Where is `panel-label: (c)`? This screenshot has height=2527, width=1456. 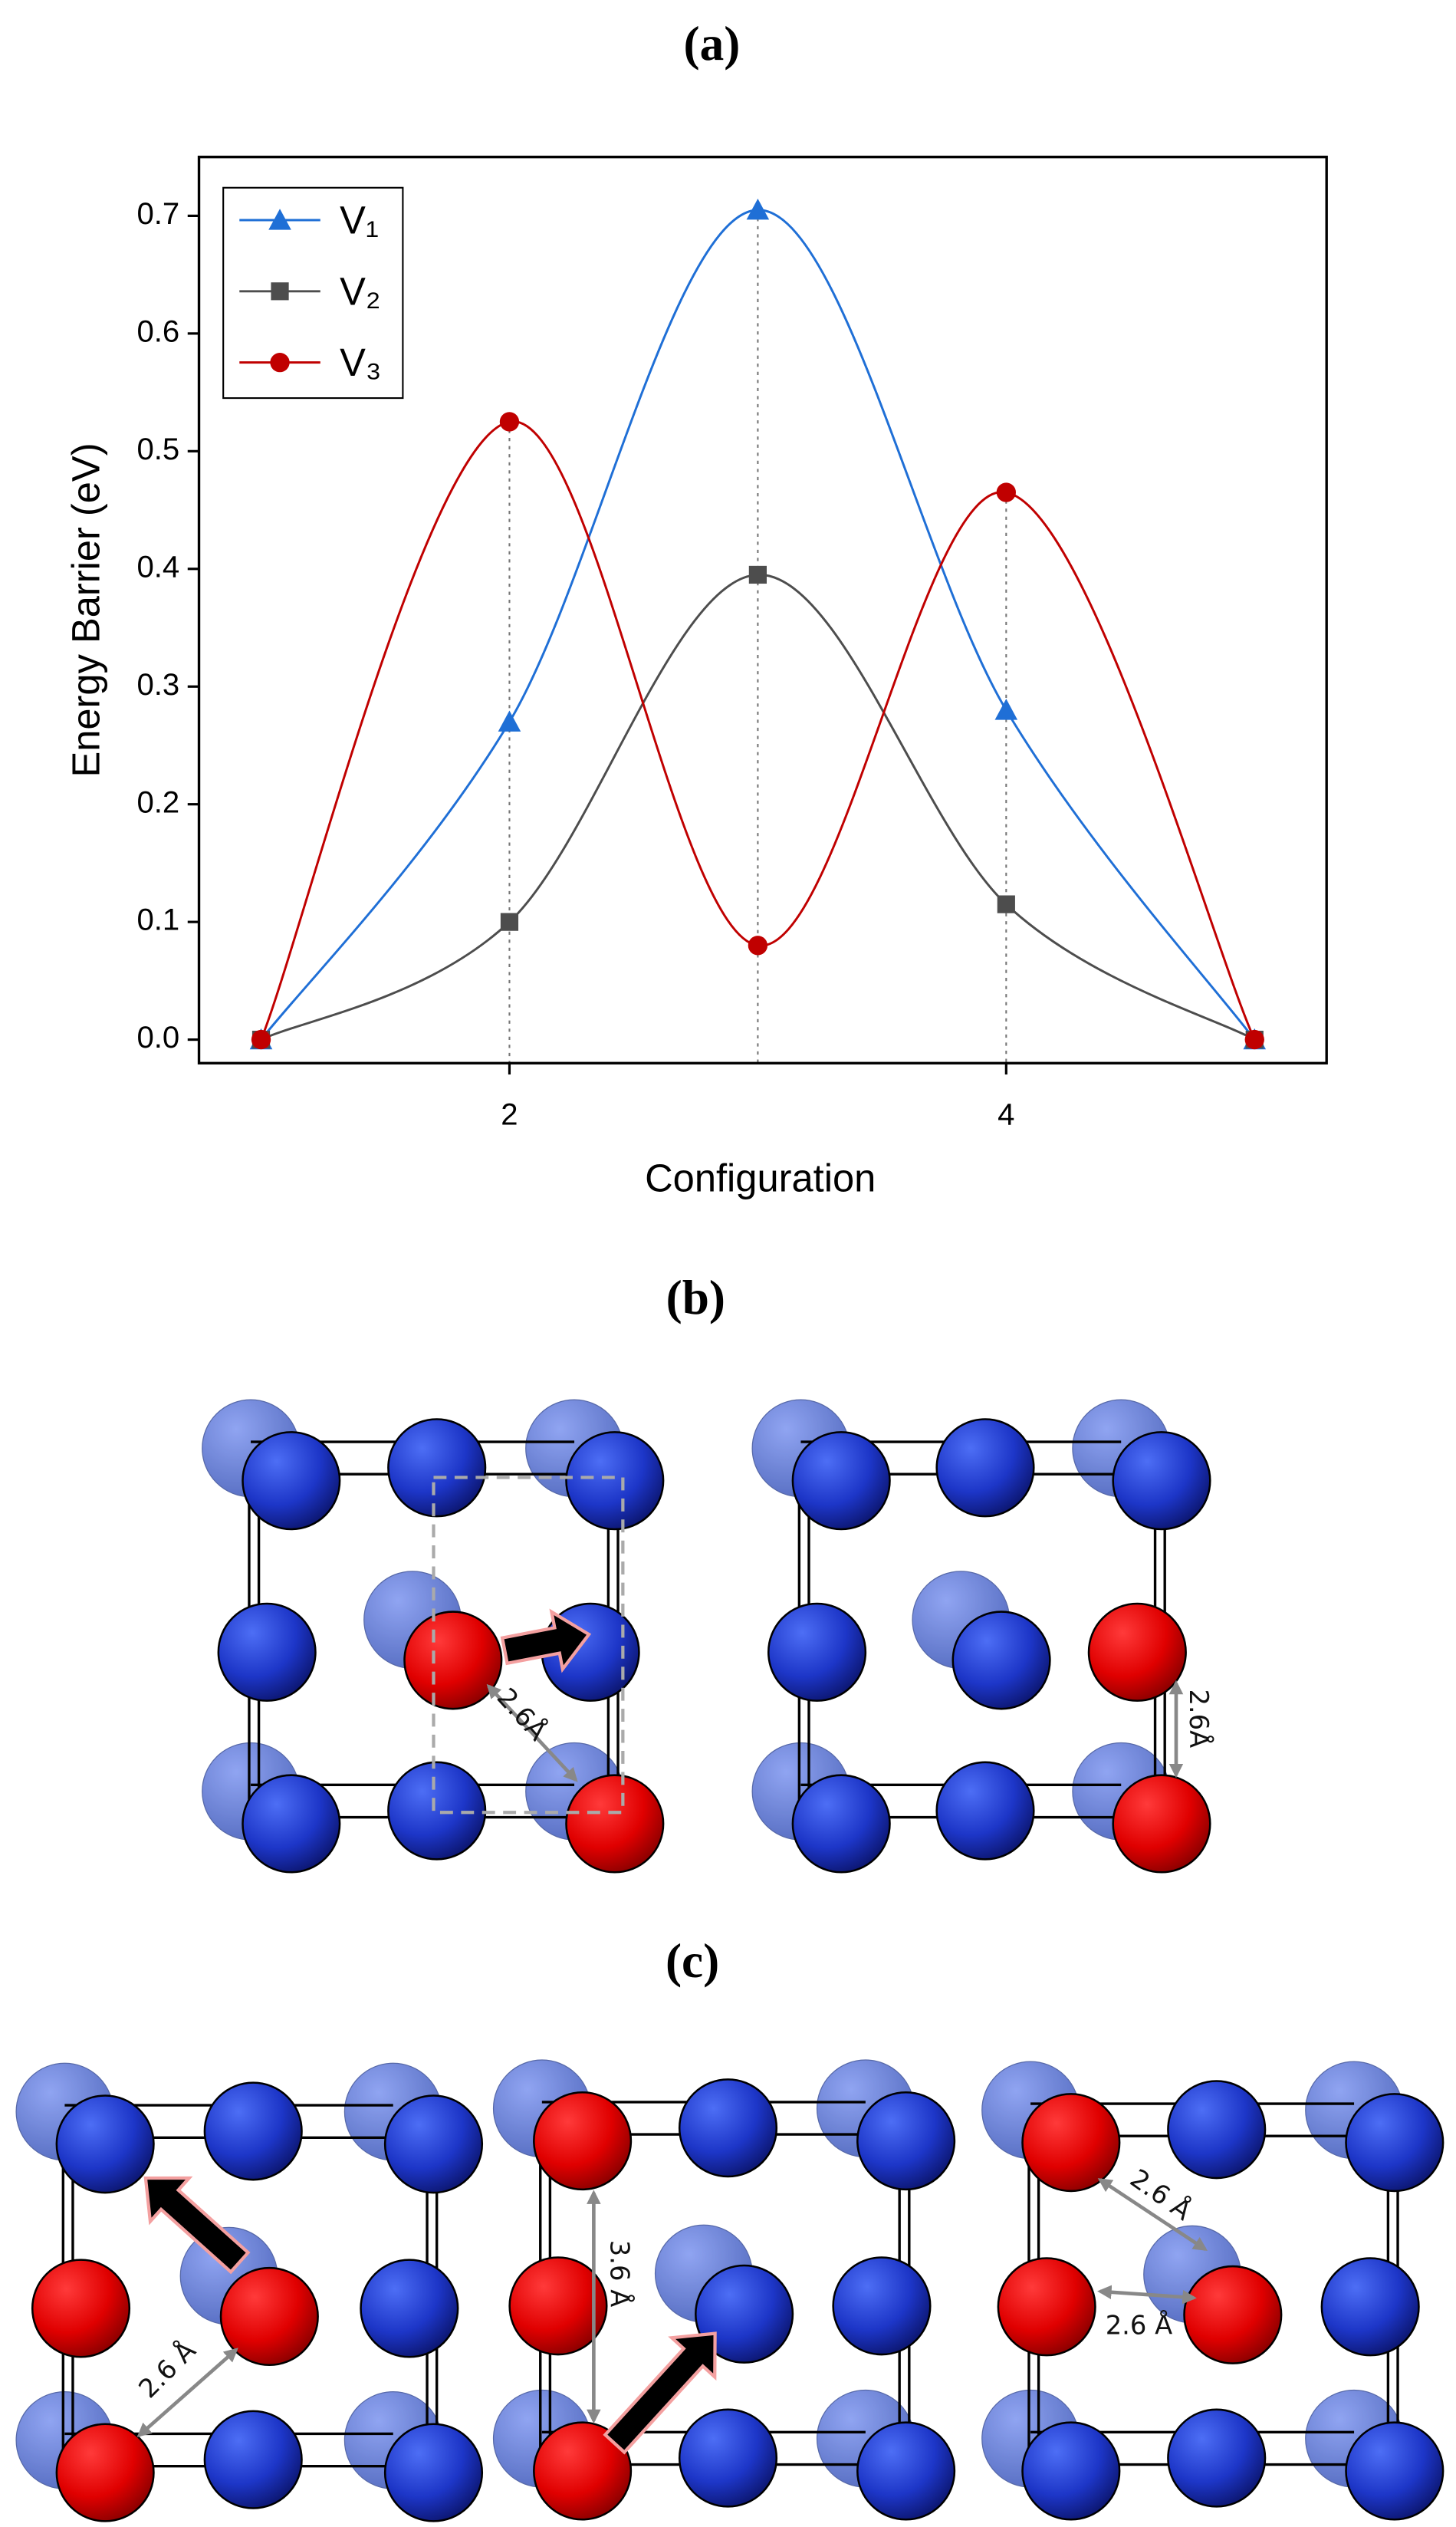 panel-label: (c) is located at coordinates (692, 1961).